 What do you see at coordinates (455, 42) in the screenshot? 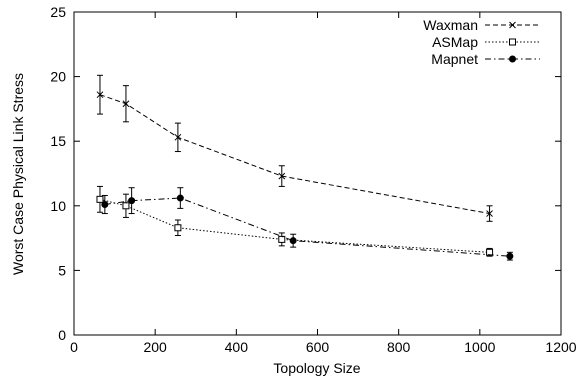
I see `legend-label: ASMap` at bounding box center [455, 42].